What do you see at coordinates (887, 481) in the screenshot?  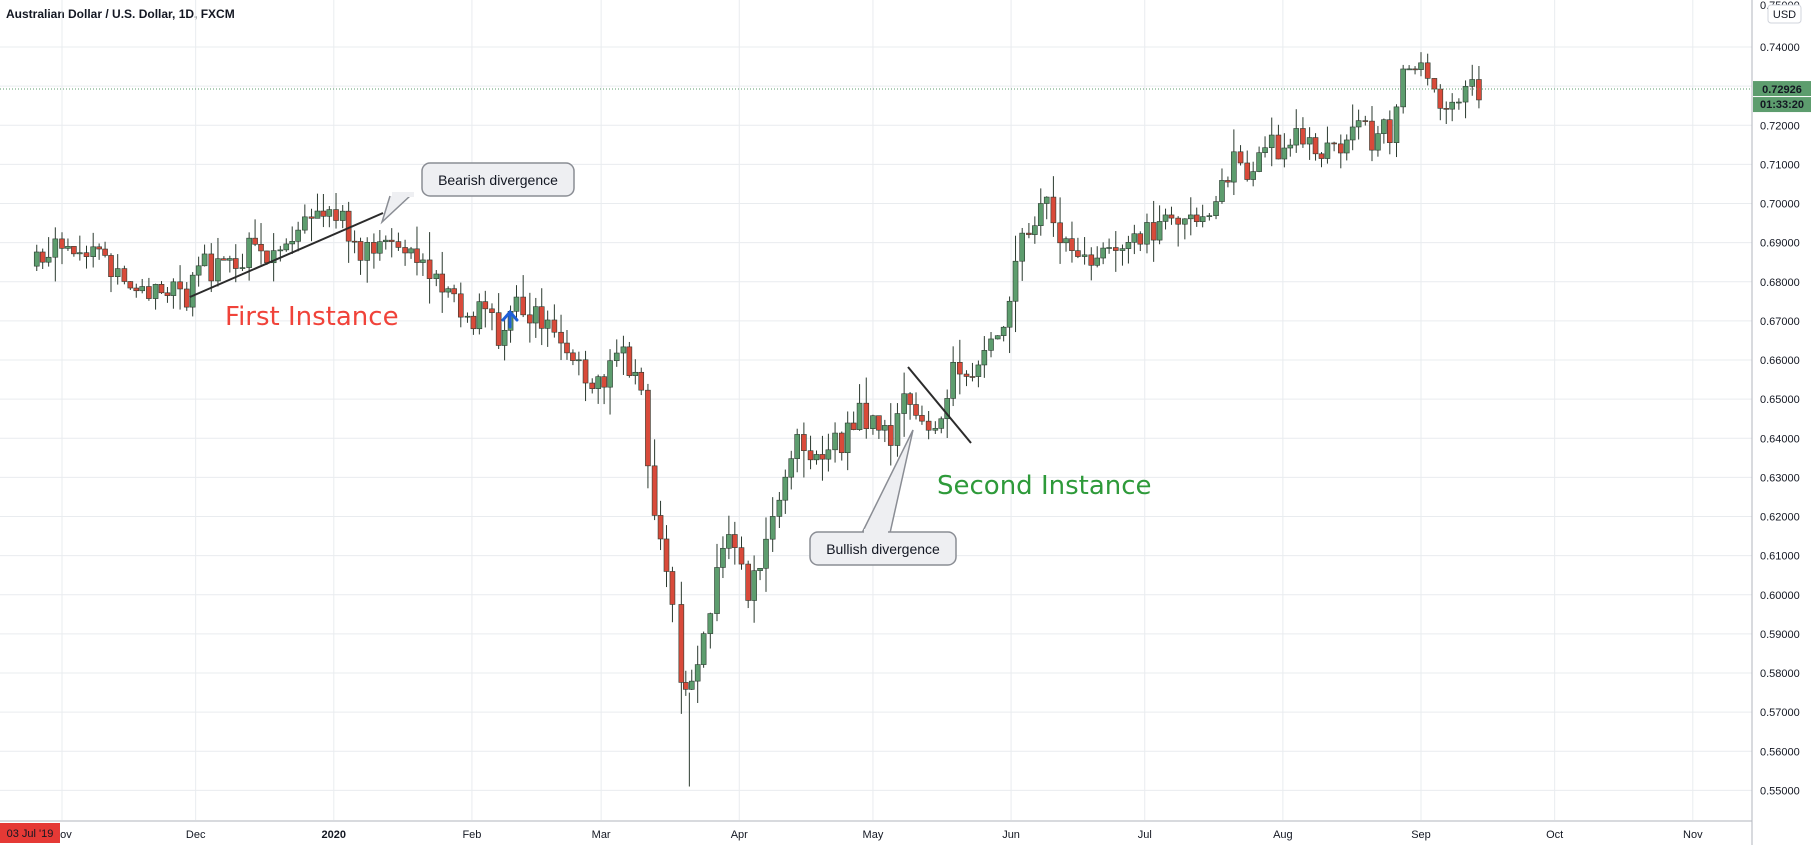 I see `bullish-callout-pointer` at bounding box center [887, 481].